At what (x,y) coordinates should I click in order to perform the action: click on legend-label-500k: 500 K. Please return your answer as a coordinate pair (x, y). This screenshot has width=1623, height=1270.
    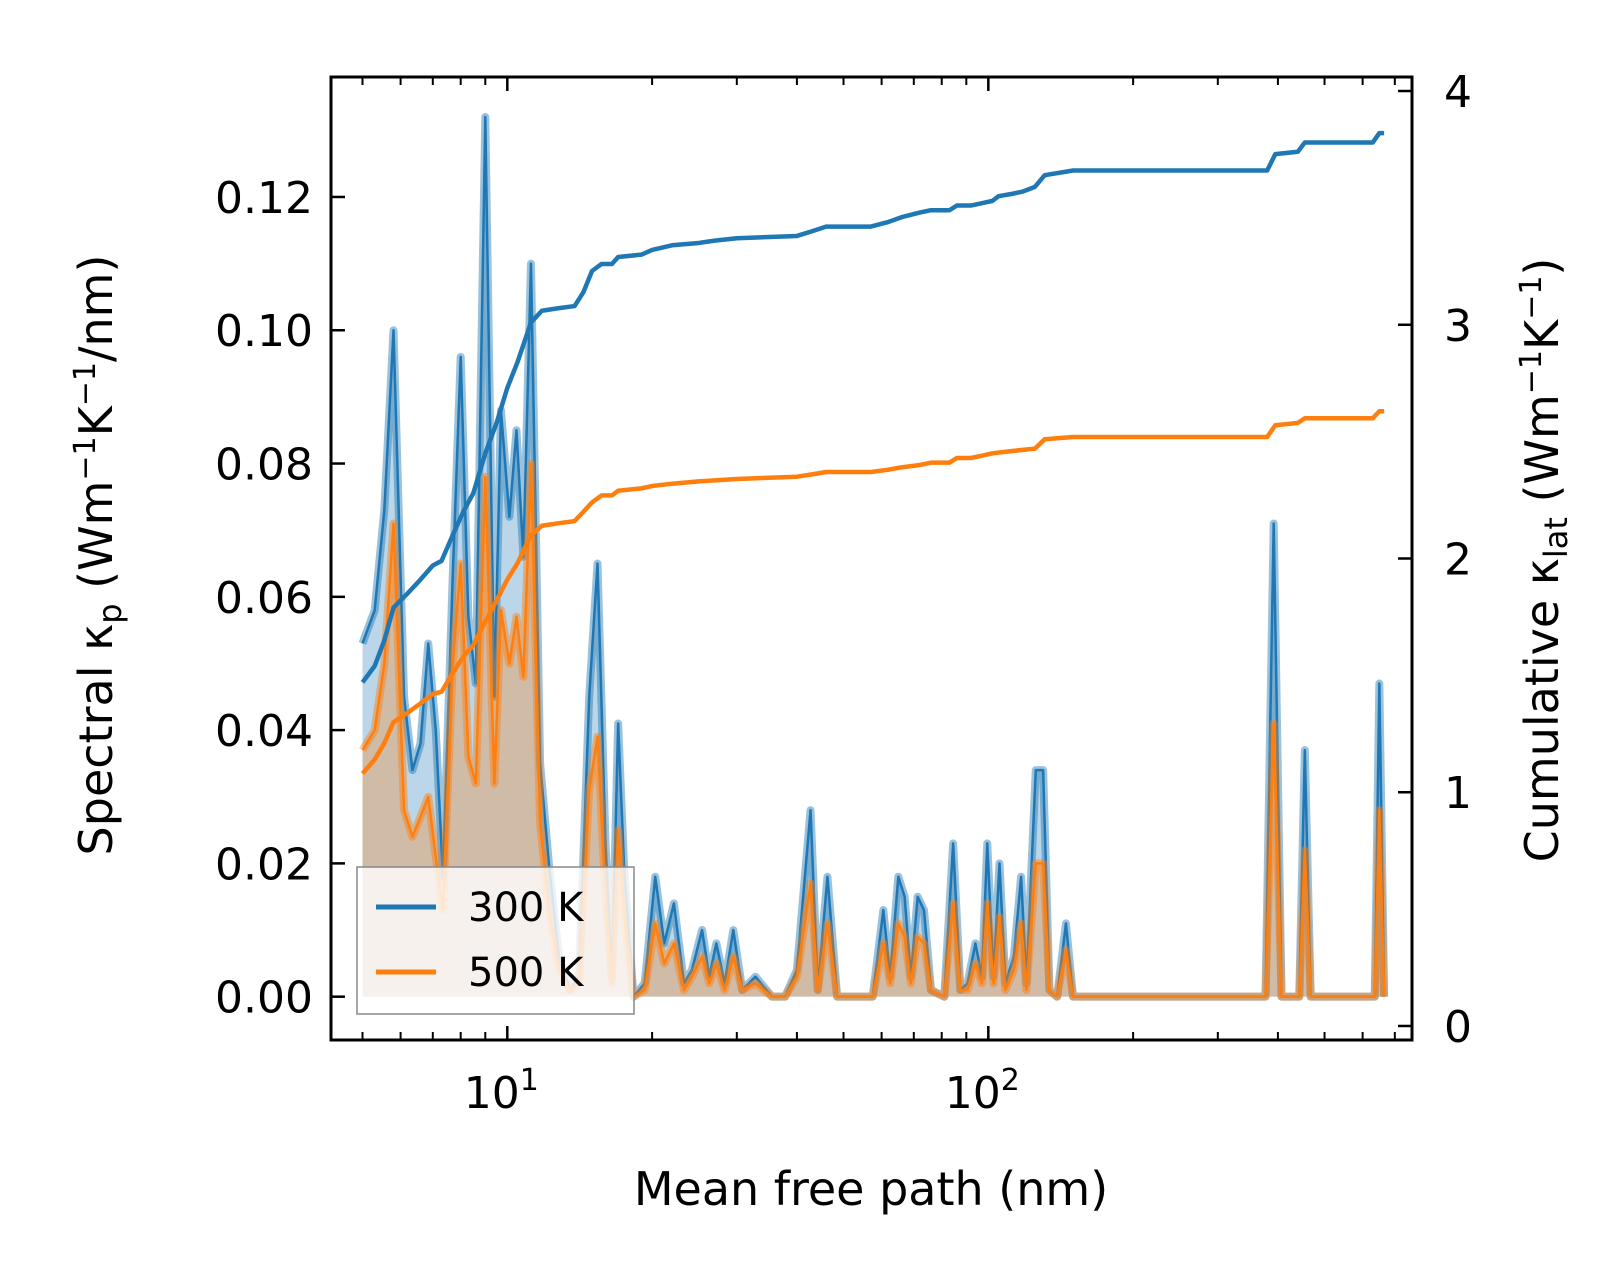
    Looking at the image, I should click on (526, 973).